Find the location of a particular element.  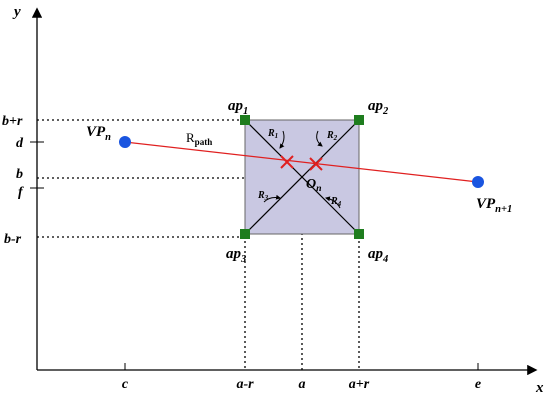

path is located at coordinates (301, 162).